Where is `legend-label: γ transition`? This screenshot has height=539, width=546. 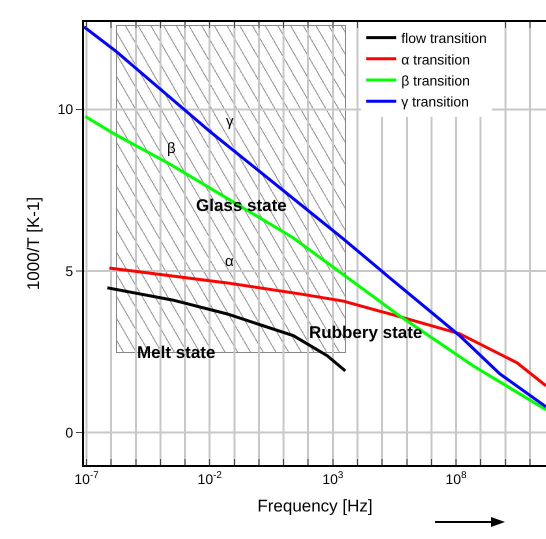
legend-label: γ transition is located at coordinates (435, 102).